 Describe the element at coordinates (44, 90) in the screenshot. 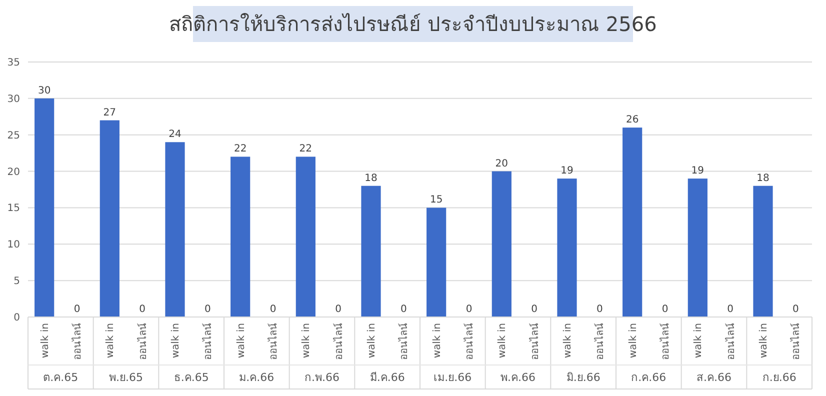

I see `data-label: 30` at that location.